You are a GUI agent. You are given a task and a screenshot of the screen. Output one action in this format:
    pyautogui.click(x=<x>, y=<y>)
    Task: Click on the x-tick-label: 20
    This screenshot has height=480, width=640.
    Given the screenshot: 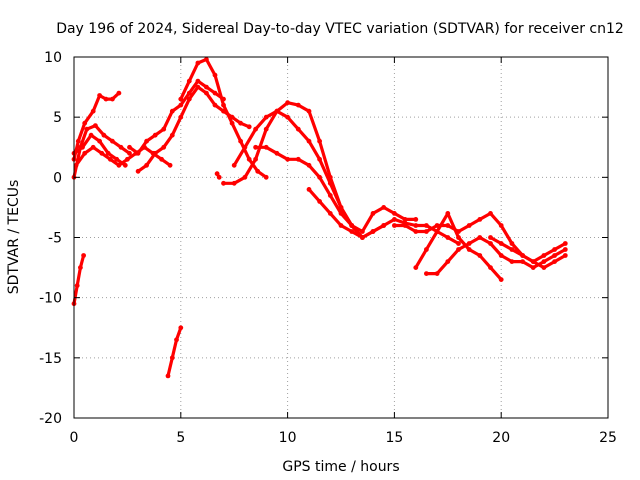 What is the action you would take?
    pyautogui.click(x=501, y=438)
    